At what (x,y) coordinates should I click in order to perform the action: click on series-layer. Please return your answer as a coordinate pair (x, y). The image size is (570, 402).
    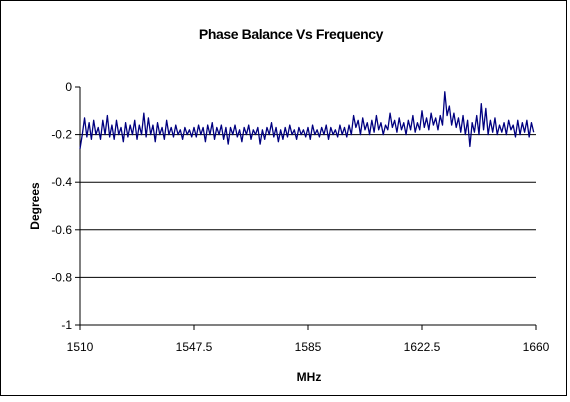
    Looking at the image, I should click on (307, 120).